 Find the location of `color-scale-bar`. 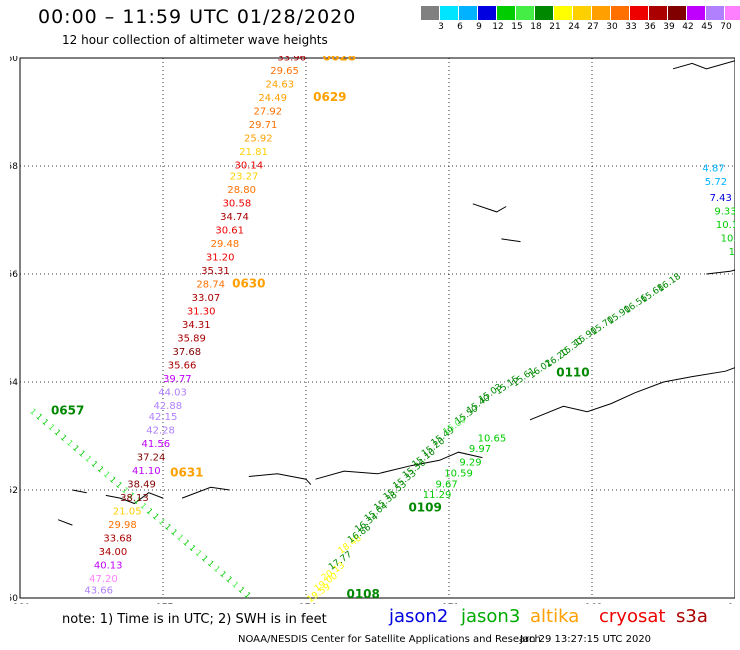

color-scale-bar is located at coordinates (580, 13).